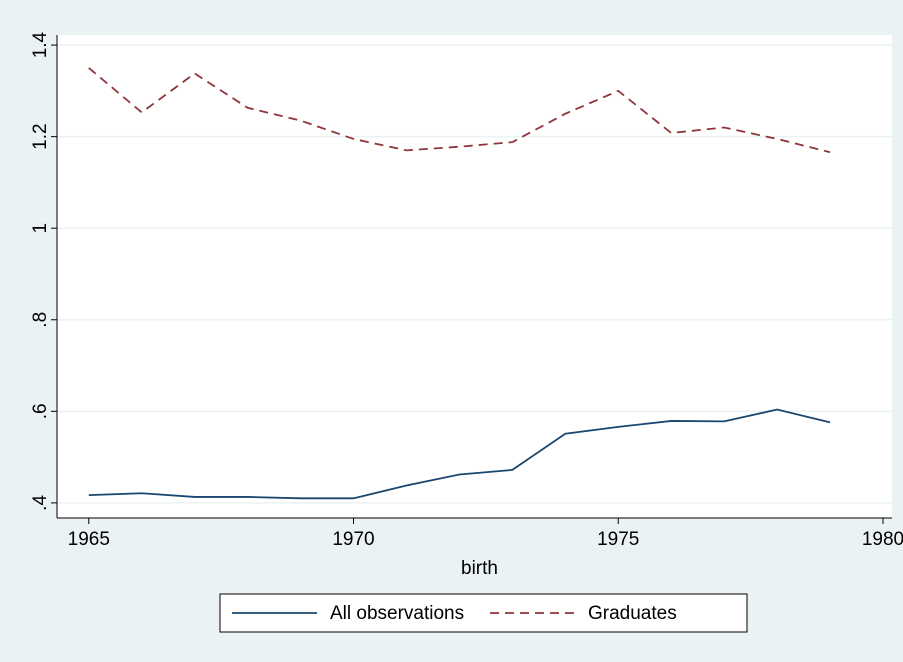 The image size is (903, 662). What do you see at coordinates (40, 44) in the screenshot?
I see `y-tick-label: 1.4` at bounding box center [40, 44].